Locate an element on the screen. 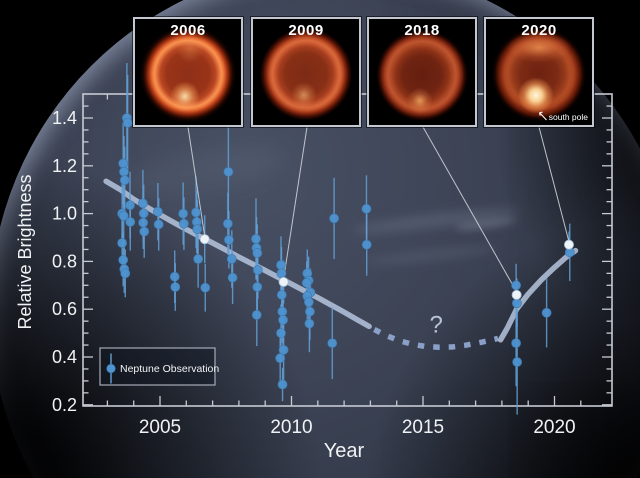 This screenshot has width=640, height=478. south-pole-annotation: south pole is located at coordinates (562, 116).